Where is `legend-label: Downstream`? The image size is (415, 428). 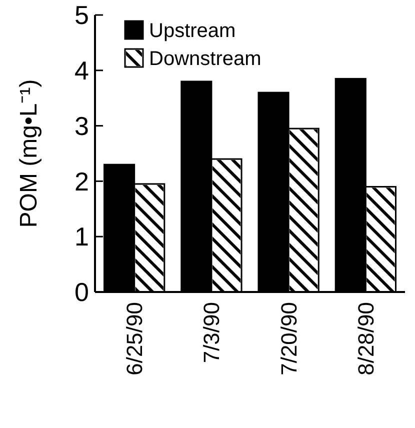 legend-label: Downstream is located at coordinates (205, 59).